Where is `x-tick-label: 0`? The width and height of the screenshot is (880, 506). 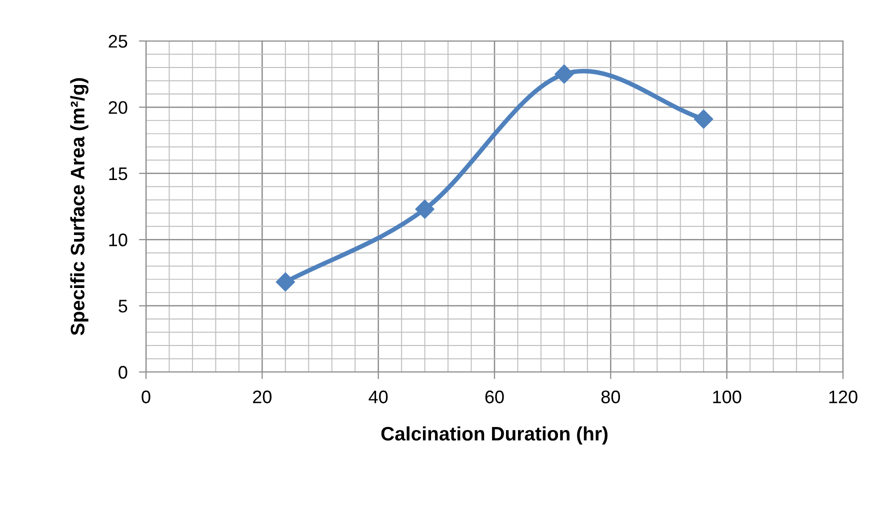 x-tick-label: 0 is located at coordinates (146, 397).